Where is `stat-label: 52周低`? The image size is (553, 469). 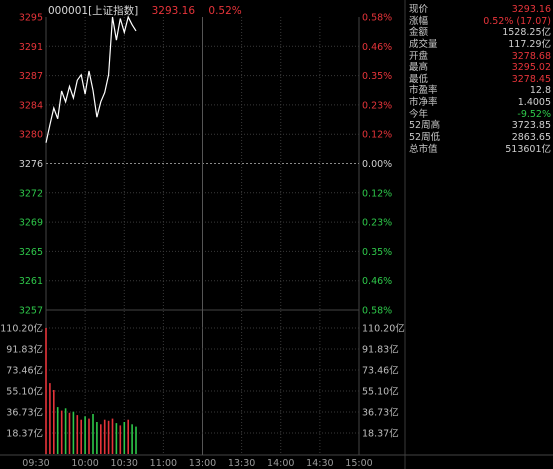
stat-label: 52周低 is located at coordinates (425, 138).